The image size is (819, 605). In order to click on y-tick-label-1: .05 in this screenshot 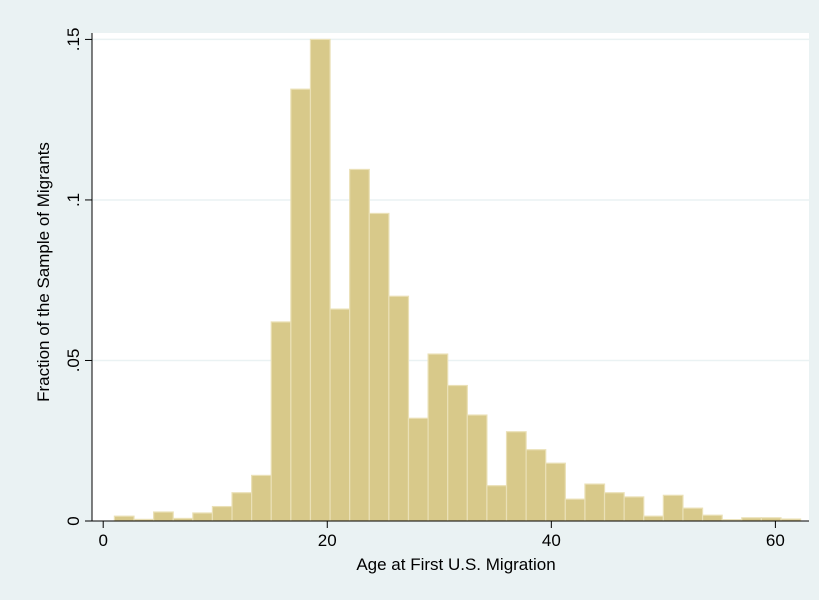, I will do `click(73, 361)`.